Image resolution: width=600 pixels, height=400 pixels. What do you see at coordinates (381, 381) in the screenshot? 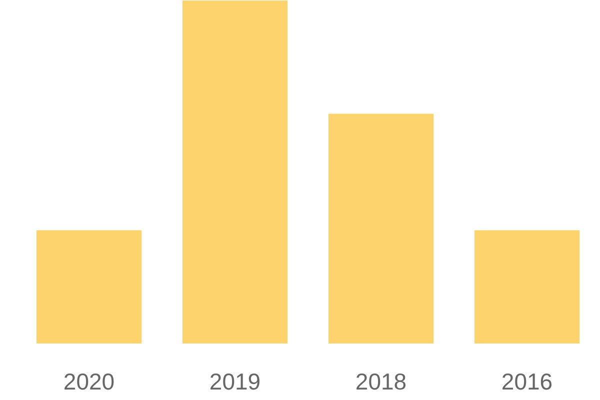
I see `x-tick-label: 2018` at bounding box center [381, 381].